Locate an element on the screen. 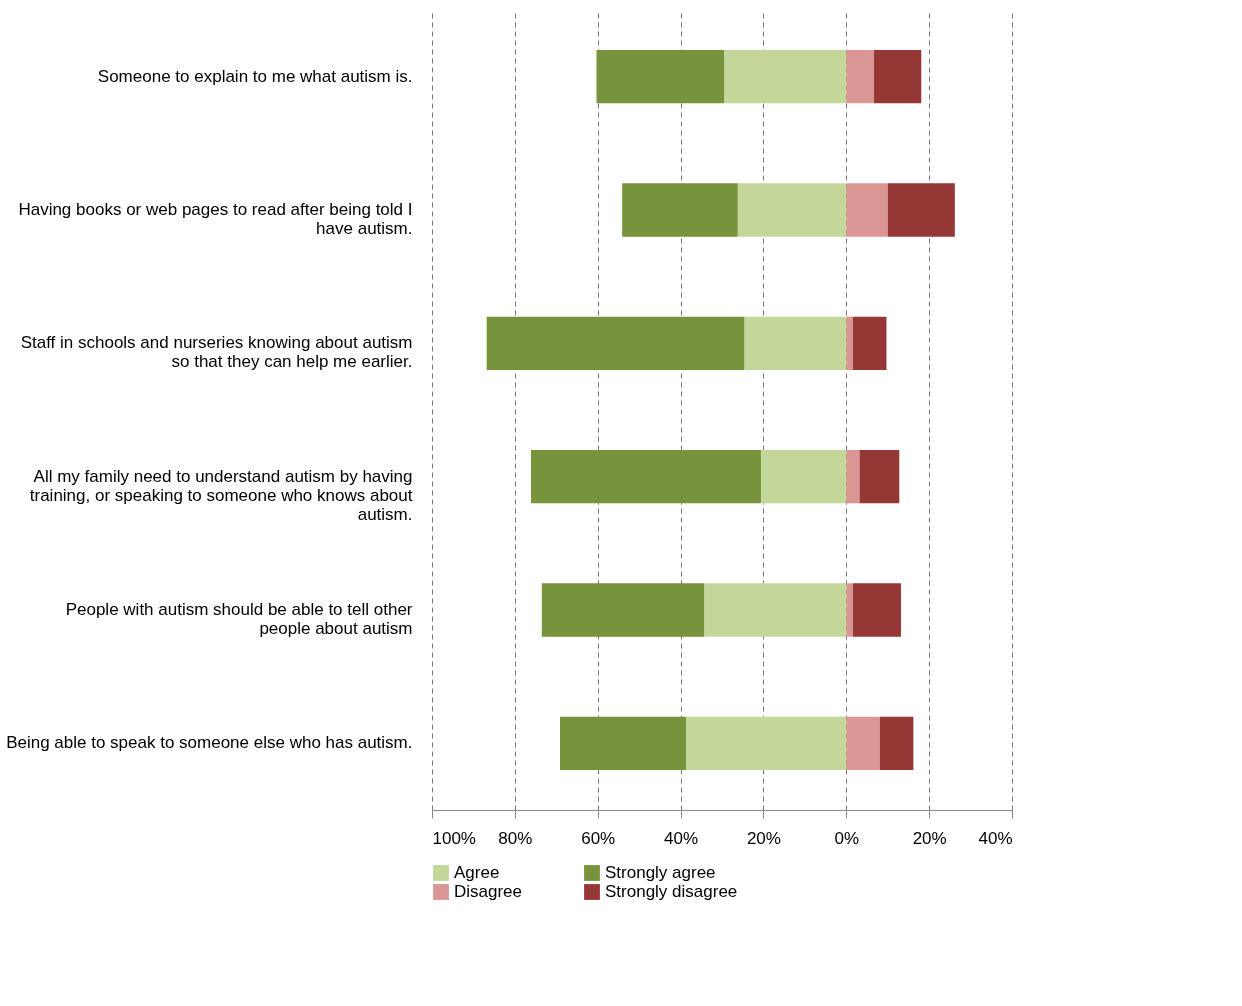 Image resolution: width=1242 pixels, height=1006 pixels. y-tick-label: All my family need to understand autism by having training, or speaking to someone who knows about autism. is located at coordinates (221, 495).